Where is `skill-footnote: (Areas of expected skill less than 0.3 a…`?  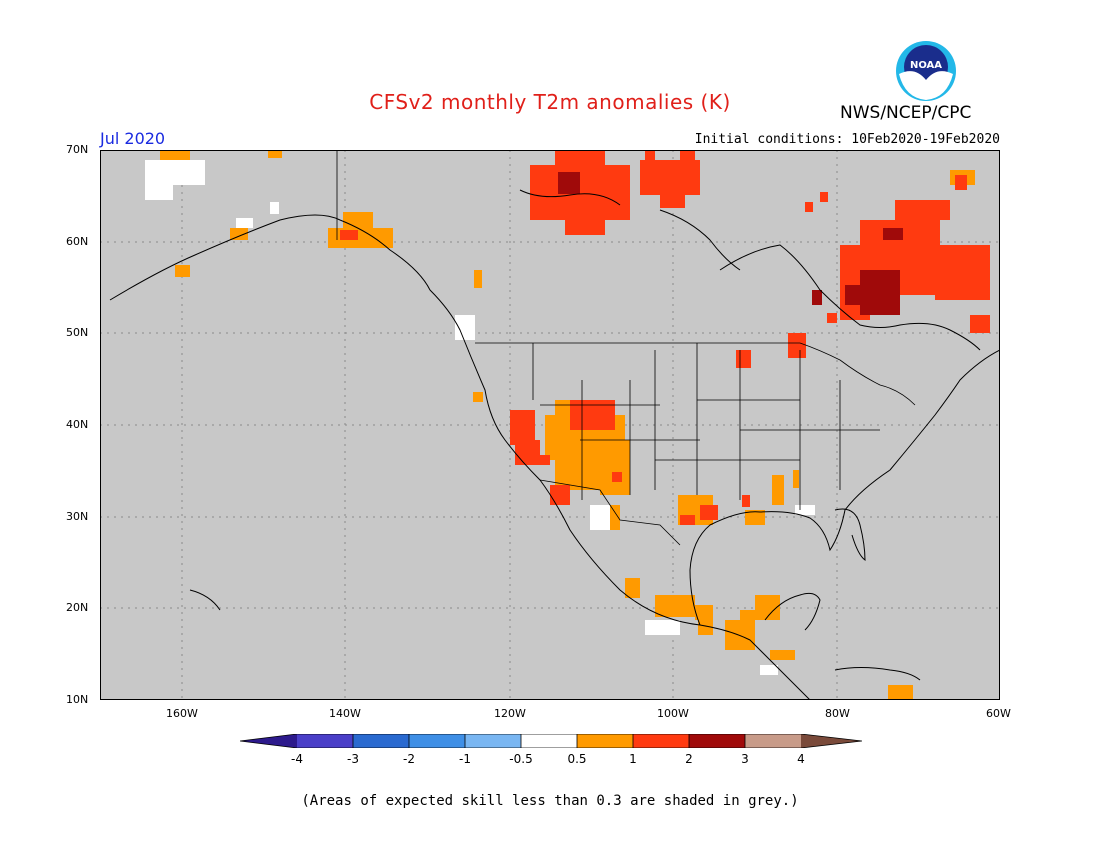 skill-footnote: (Areas of expected skill less than 0.3 a… is located at coordinates (550, 801).